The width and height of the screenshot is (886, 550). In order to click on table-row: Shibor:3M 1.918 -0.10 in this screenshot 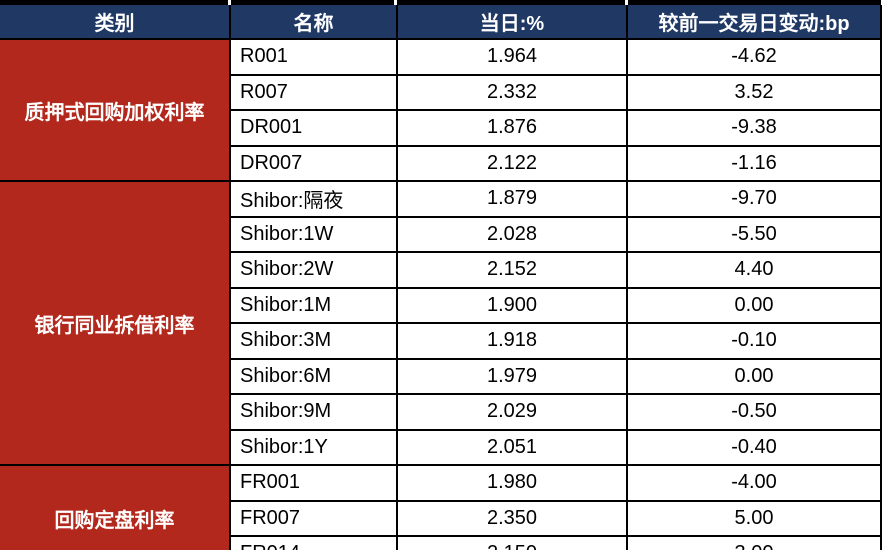, I will do `click(441, 341)`.